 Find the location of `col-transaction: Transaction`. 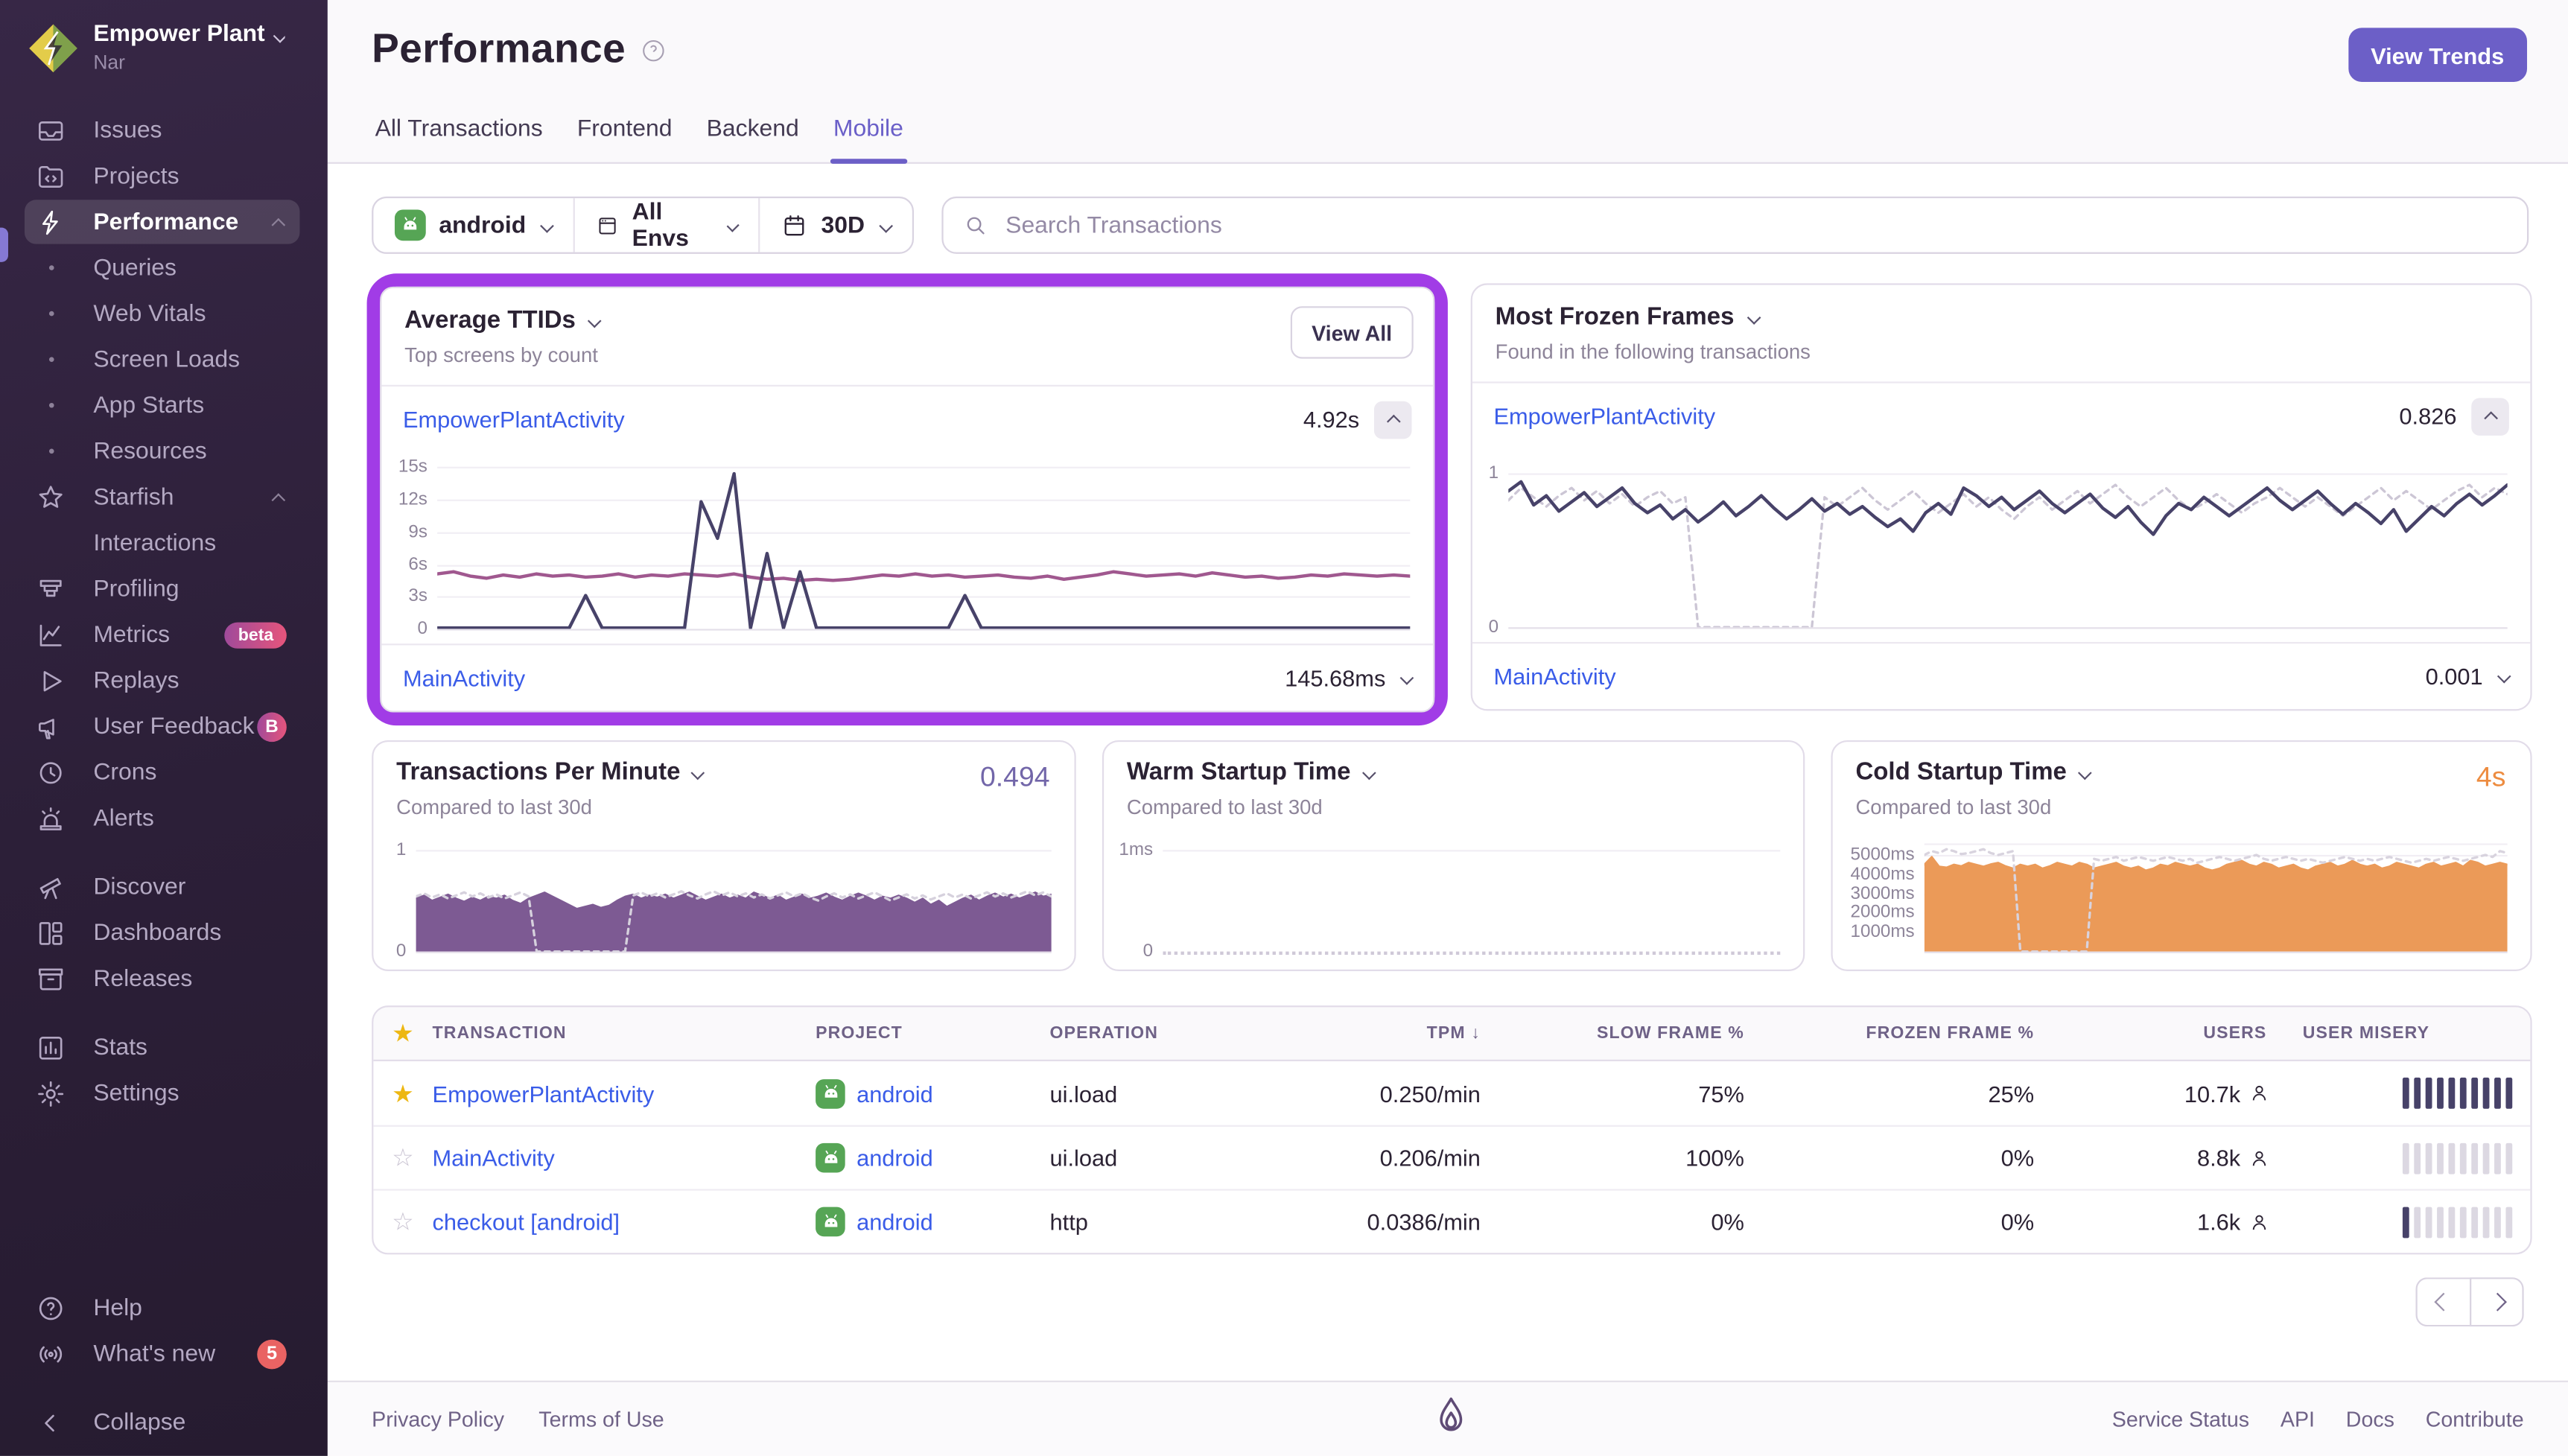

col-transaction: Transaction is located at coordinates (499, 1033).